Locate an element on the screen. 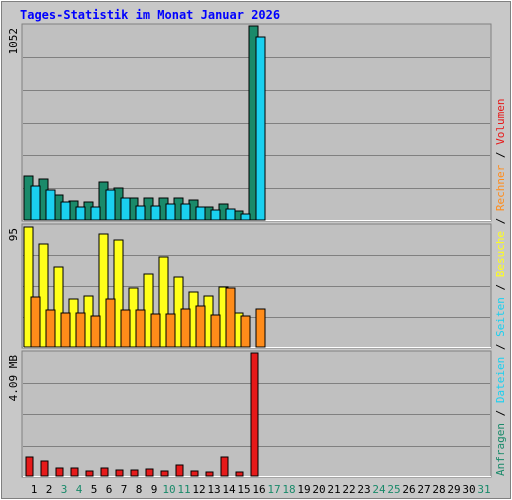 The width and height of the screenshot is (512, 500). x-tick-label: 24 is located at coordinates (379, 489).